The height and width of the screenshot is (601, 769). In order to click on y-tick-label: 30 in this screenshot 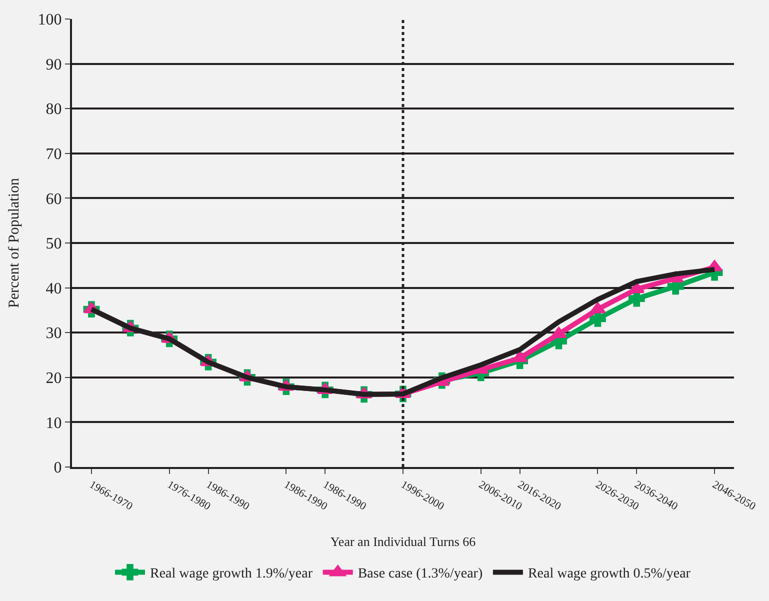, I will do `click(54, 333)`.